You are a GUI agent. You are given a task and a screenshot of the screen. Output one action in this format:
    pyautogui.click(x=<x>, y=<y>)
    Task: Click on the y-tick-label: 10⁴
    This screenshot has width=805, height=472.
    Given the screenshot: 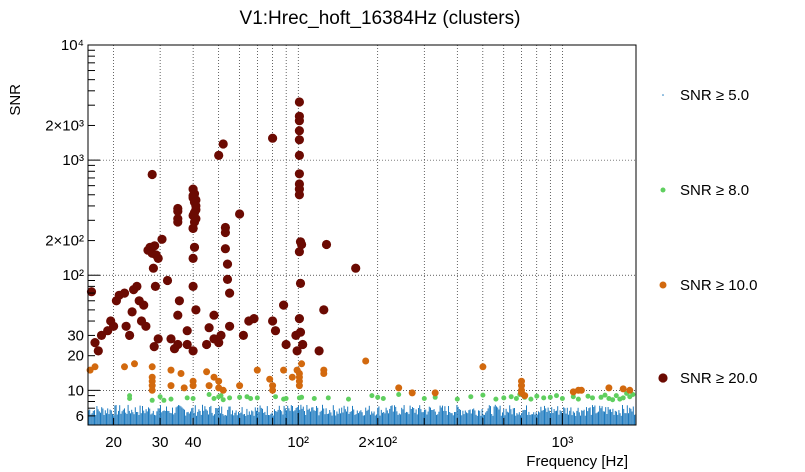 What is the action you would take?
    pyautogui.click(x=72, y=45)
    